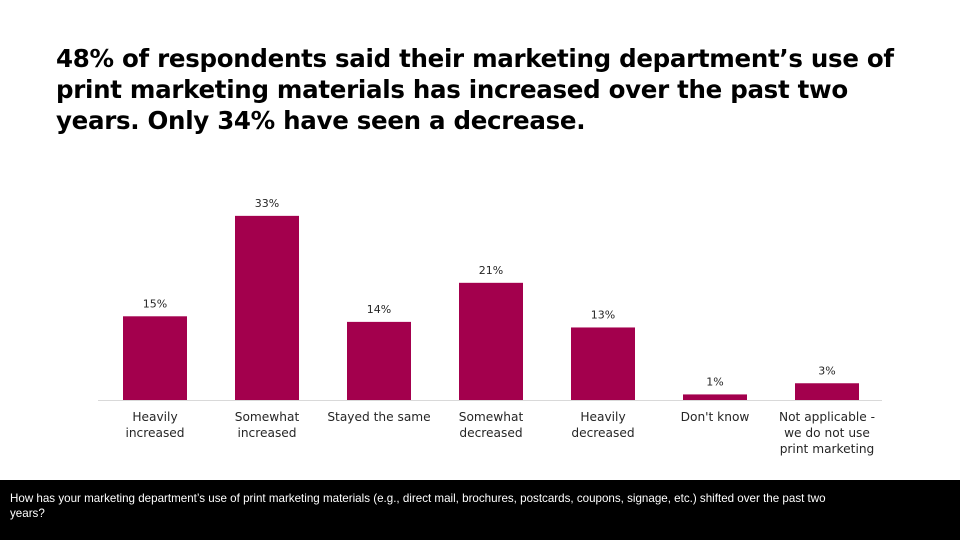 Image resolution: width=960 pixels, height=540 pixels. I want to click on data-label: 1%, so click(714, 381).